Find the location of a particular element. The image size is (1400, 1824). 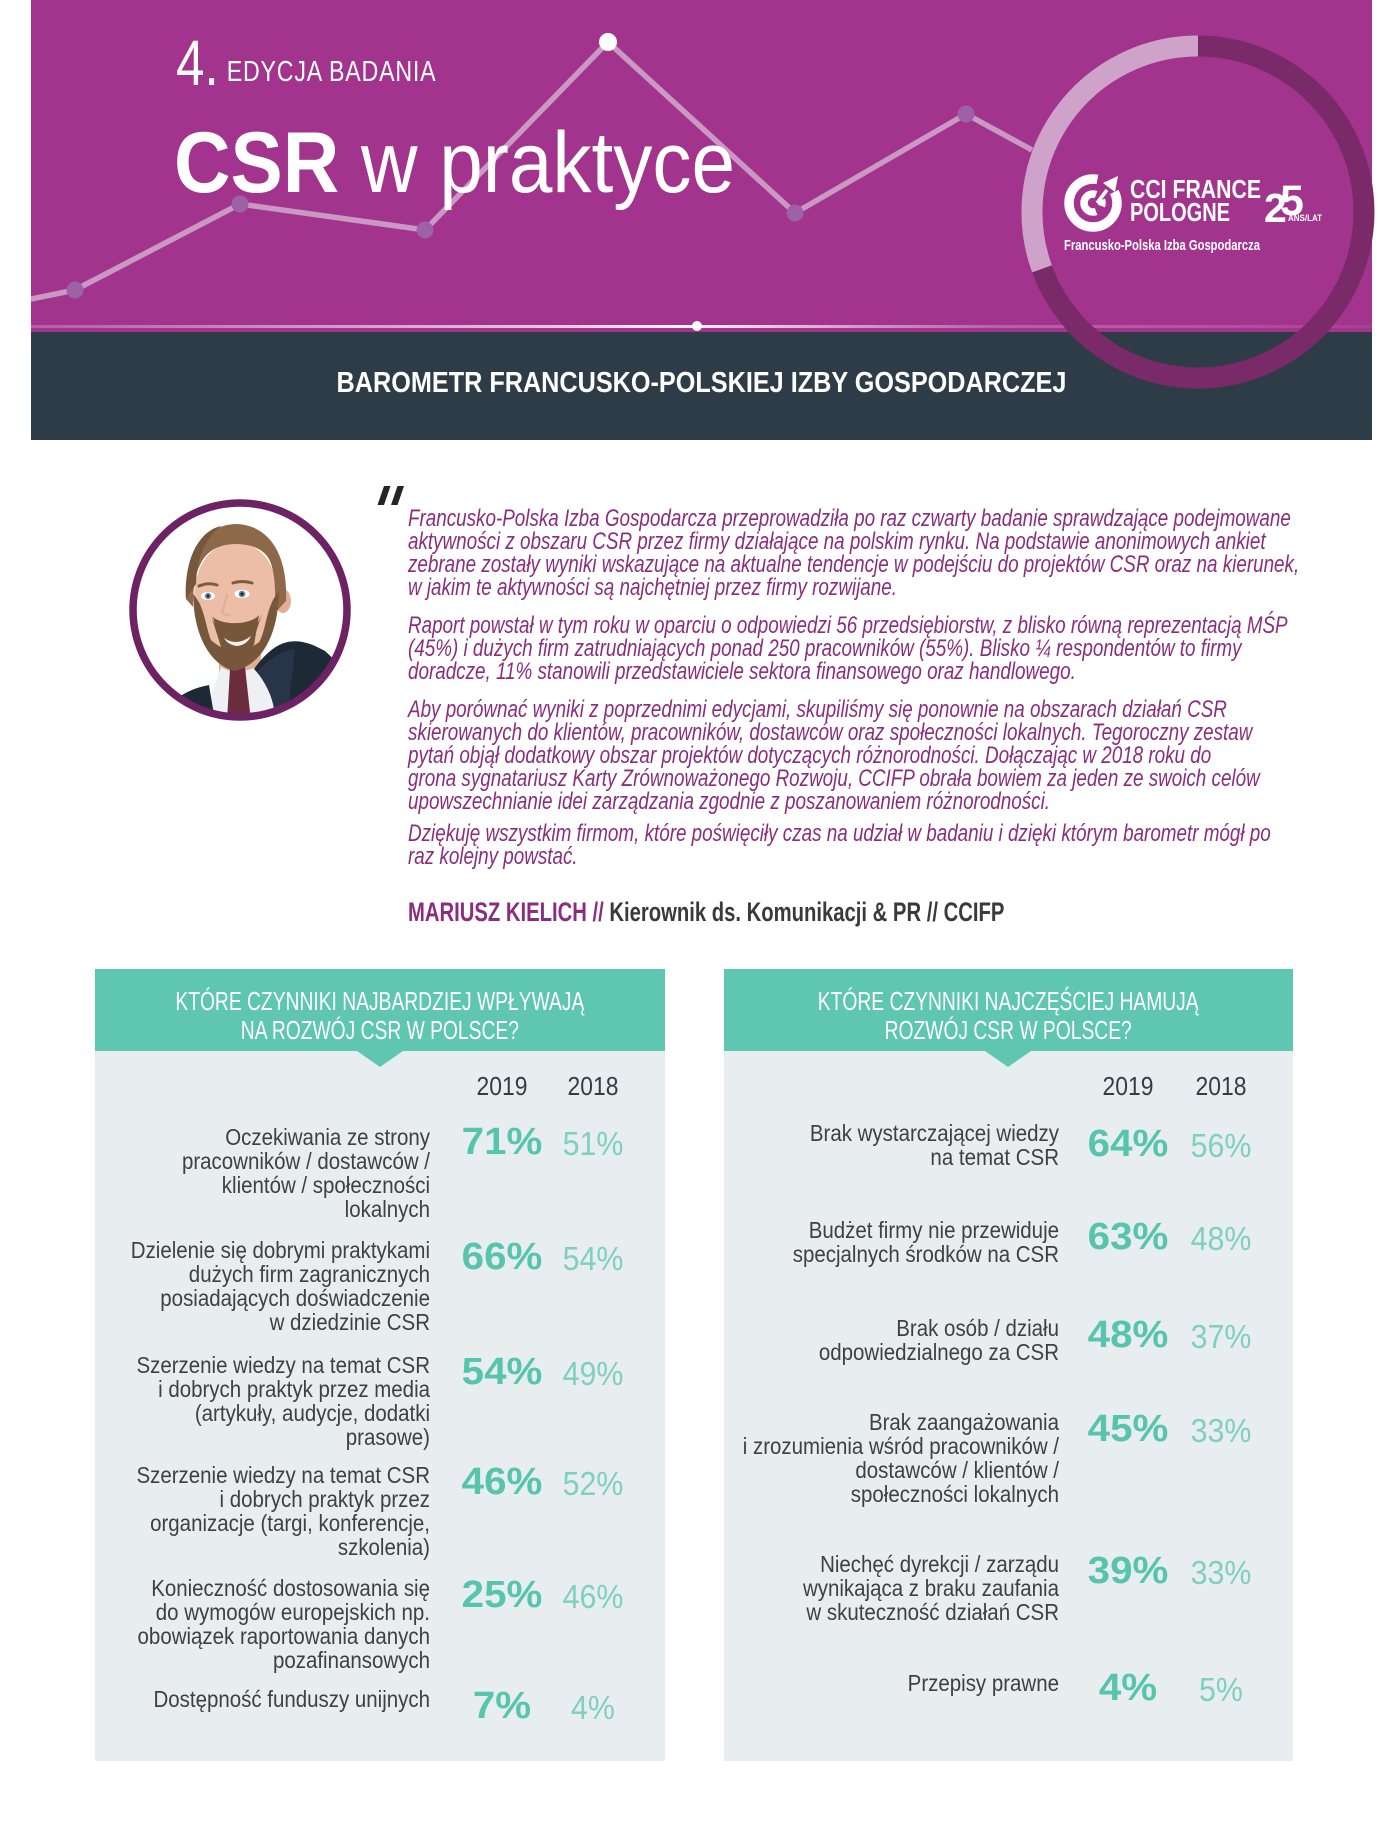

svg-text: 2 is located at coordinates (1275, 208).